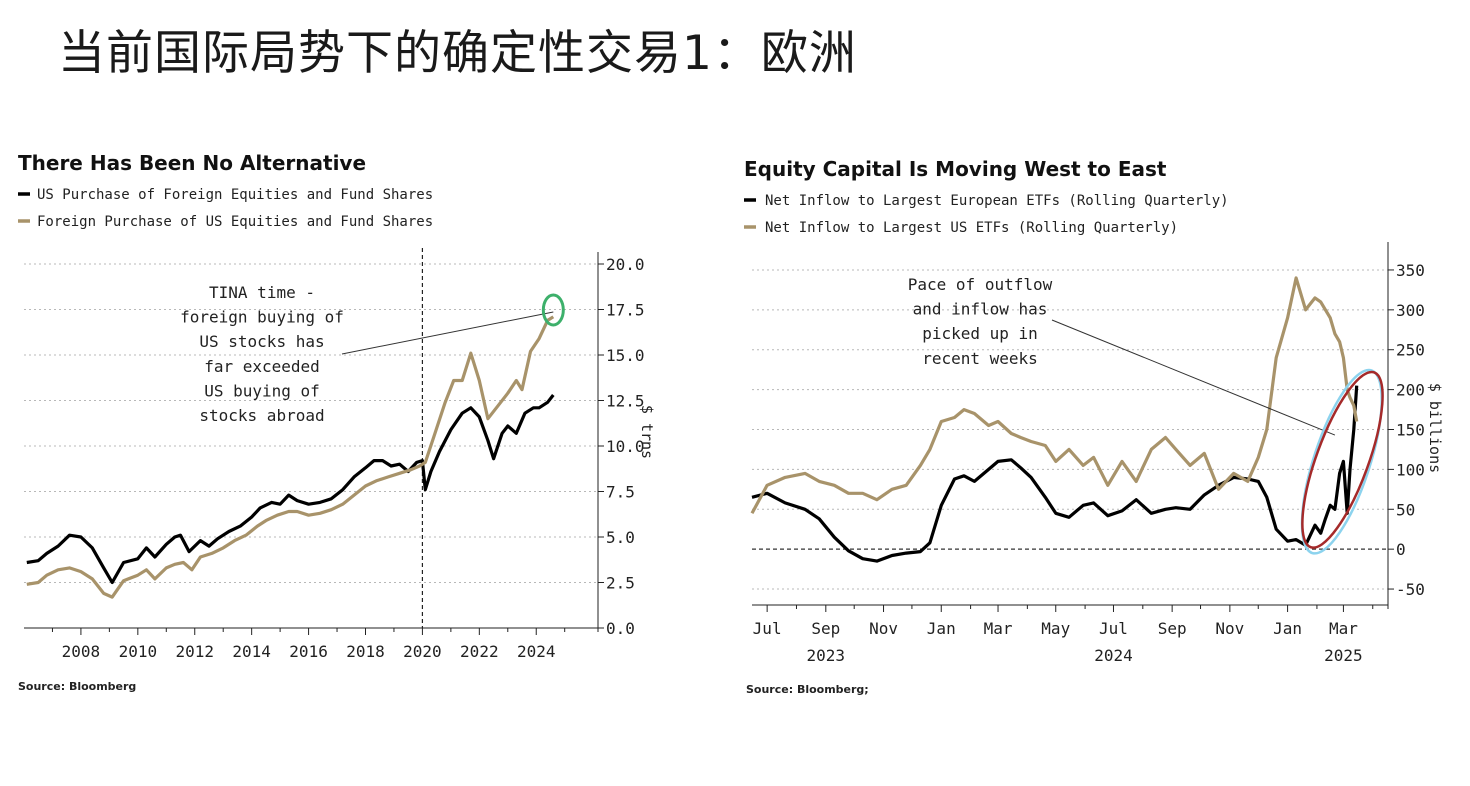  Describe the element at coordinates (826, 655) in the screenshot. I see `x-year-label: 2023` at that location.